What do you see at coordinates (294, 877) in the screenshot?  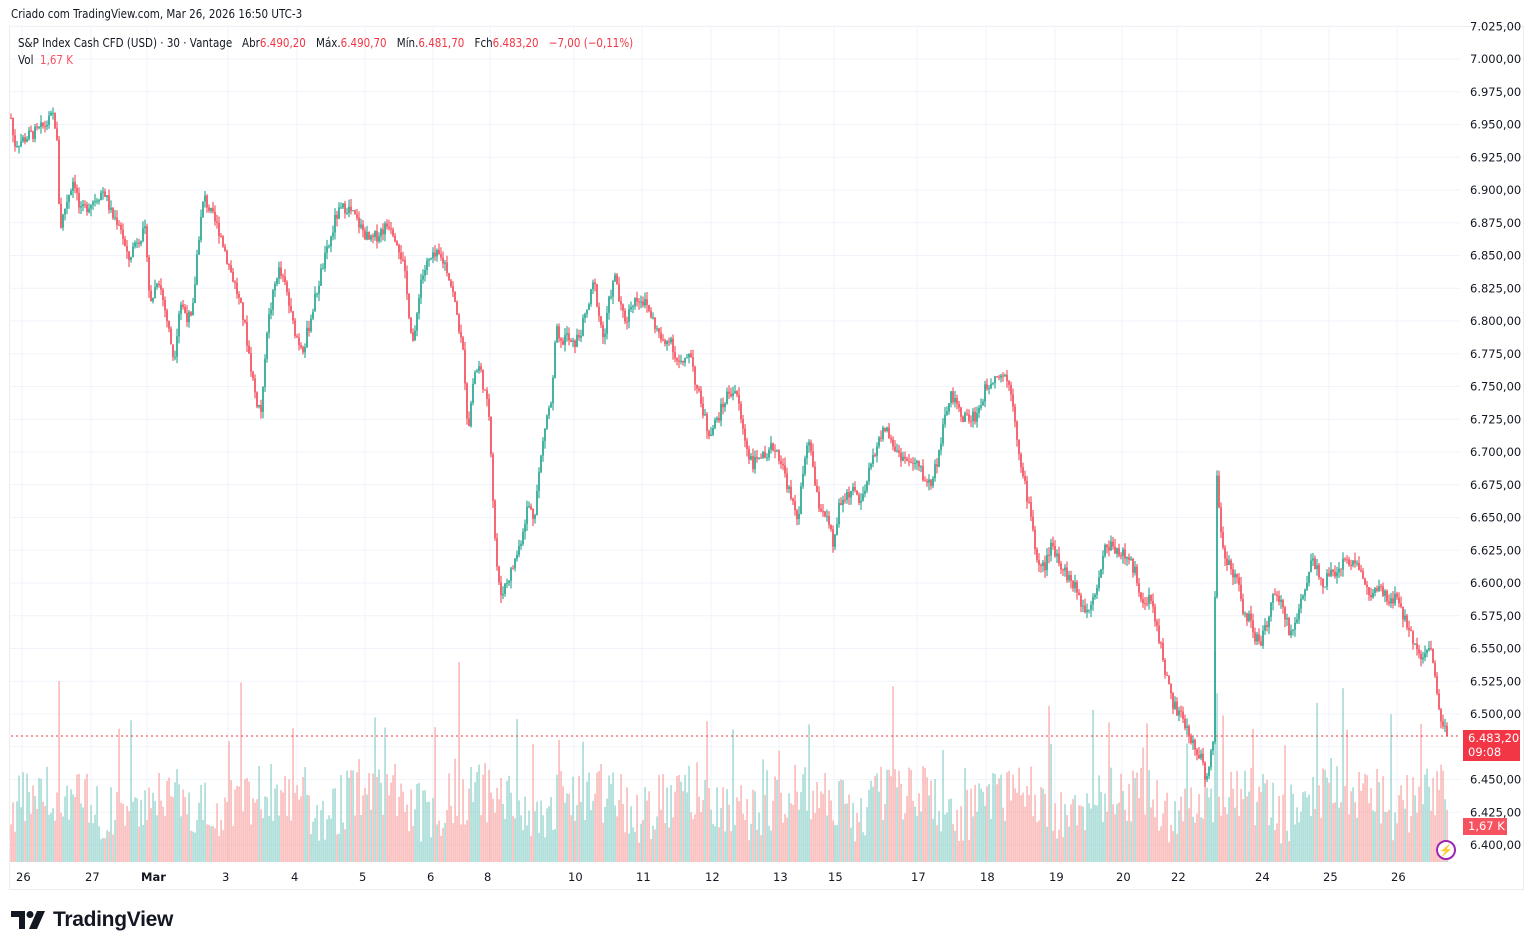 I see `time-tick-label: 4` at bounding box center [294, 877].